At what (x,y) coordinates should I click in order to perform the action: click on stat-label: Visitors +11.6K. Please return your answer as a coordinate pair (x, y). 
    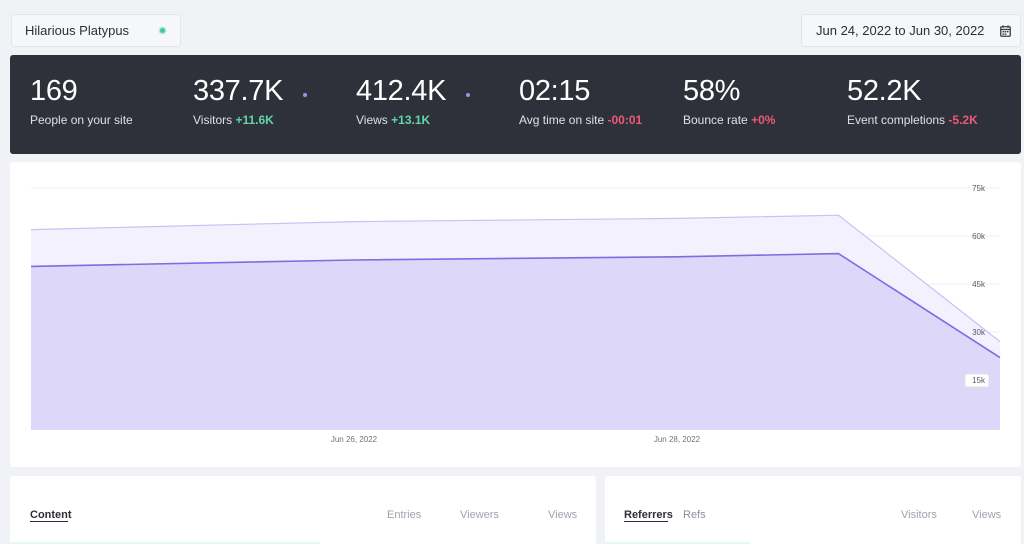
    Looking at the image, I should click on (233, 120).